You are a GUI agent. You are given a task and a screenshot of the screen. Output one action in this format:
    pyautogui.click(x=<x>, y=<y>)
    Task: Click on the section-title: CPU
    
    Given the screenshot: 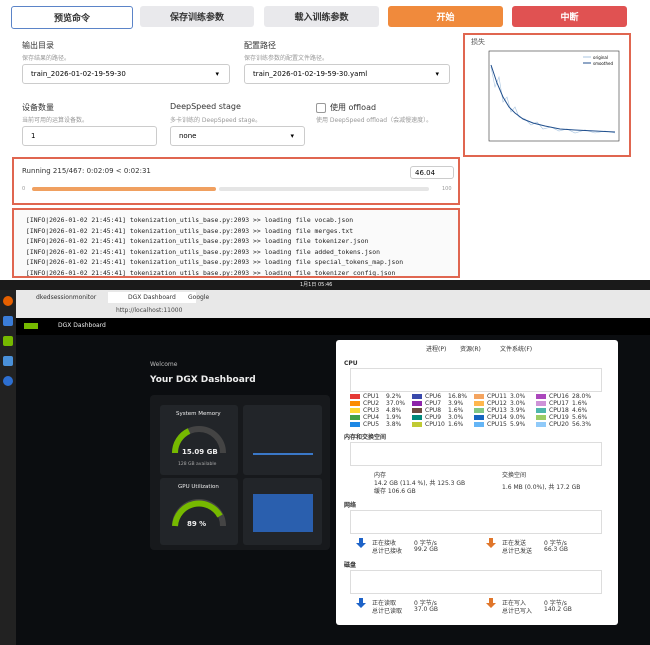 What is the action you would take?
    pyautogui.click(x=351, y=363)
    